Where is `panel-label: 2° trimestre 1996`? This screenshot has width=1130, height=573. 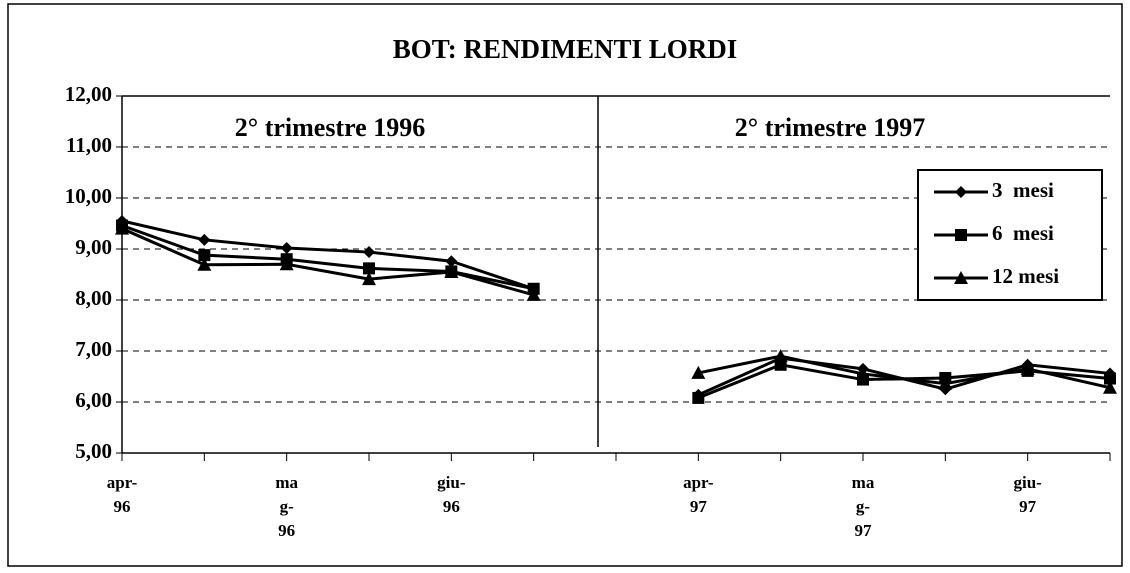 panel-label: 2° trimestre 1996 is located at coordinates (330, 127).